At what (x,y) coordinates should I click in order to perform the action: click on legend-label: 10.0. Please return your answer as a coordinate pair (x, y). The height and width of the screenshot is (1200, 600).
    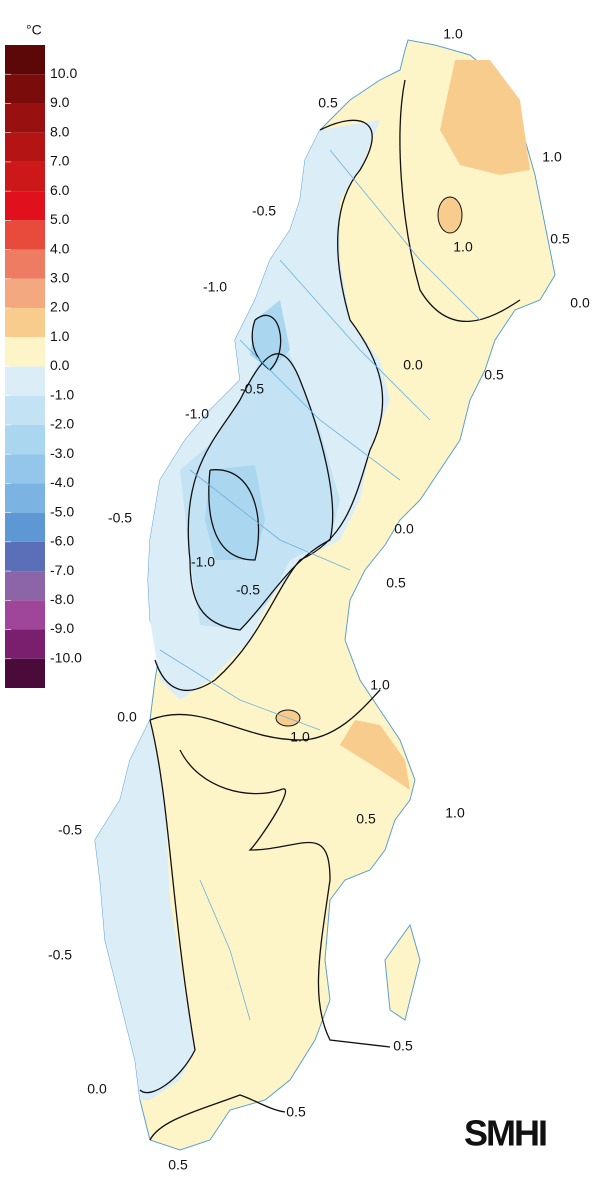
    Looking at the image, I should click on (63, 73).